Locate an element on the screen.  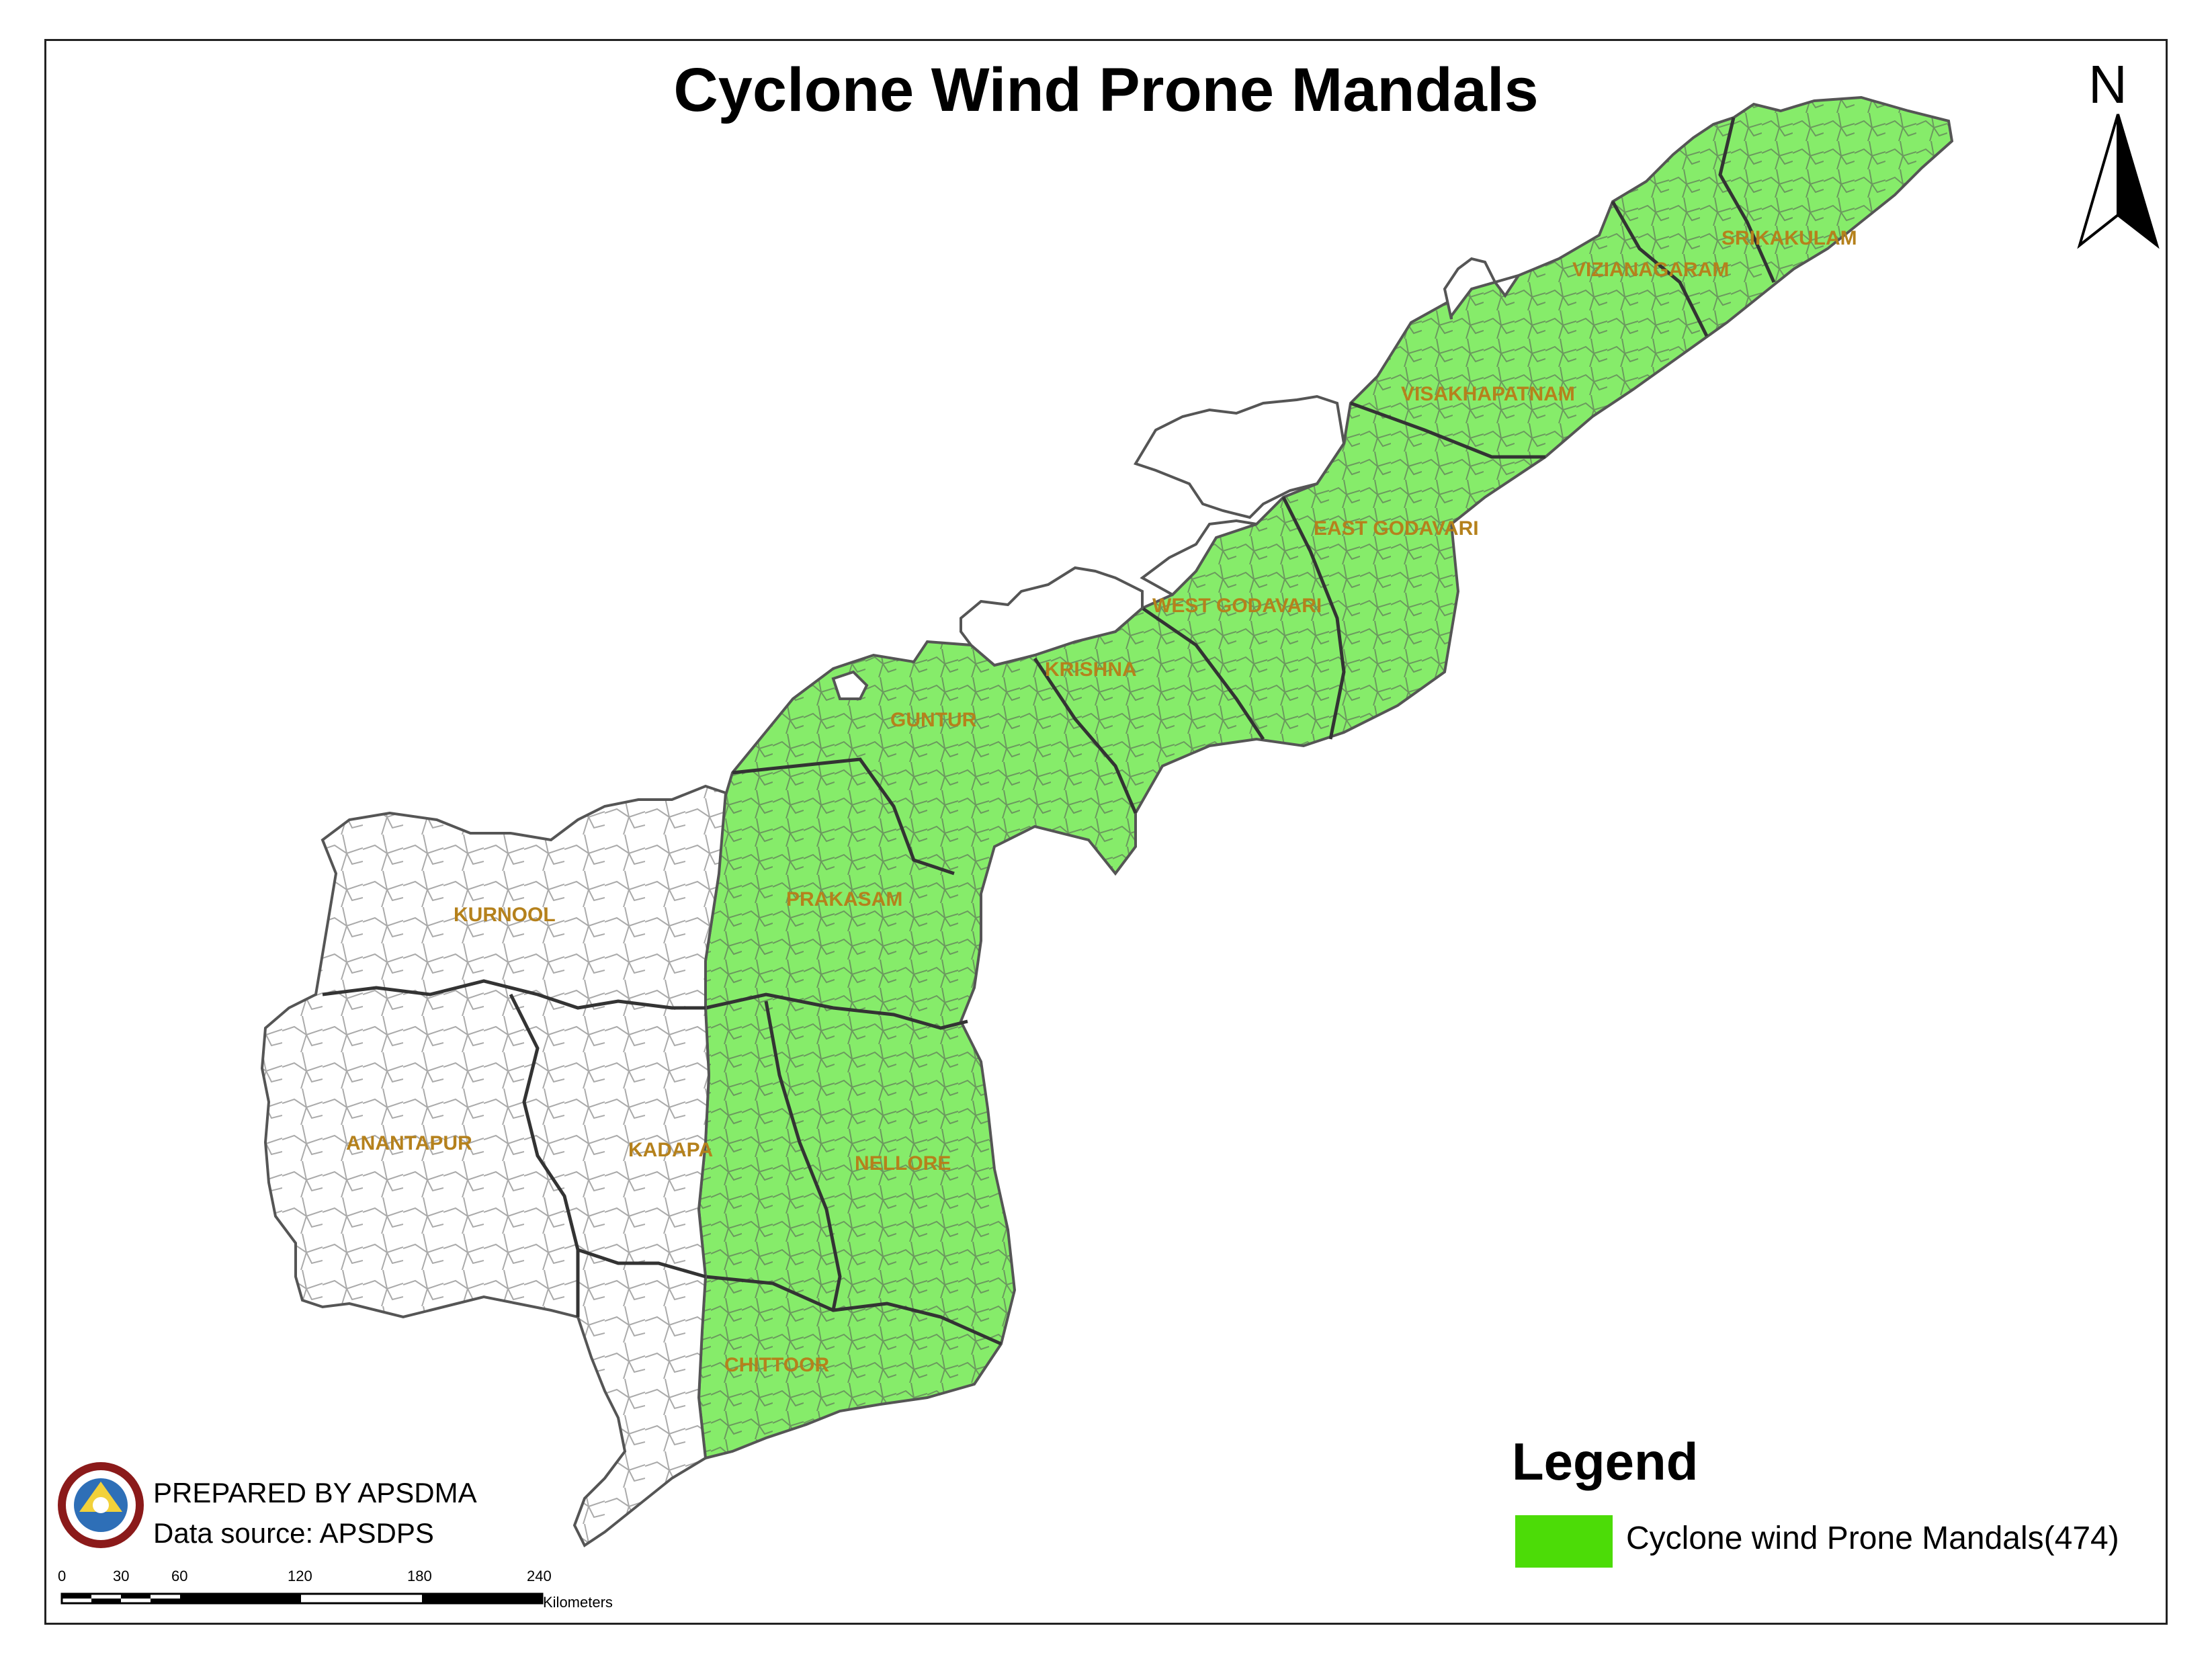
scale-tick-180: 180 is located at coordinates (419, 1576).